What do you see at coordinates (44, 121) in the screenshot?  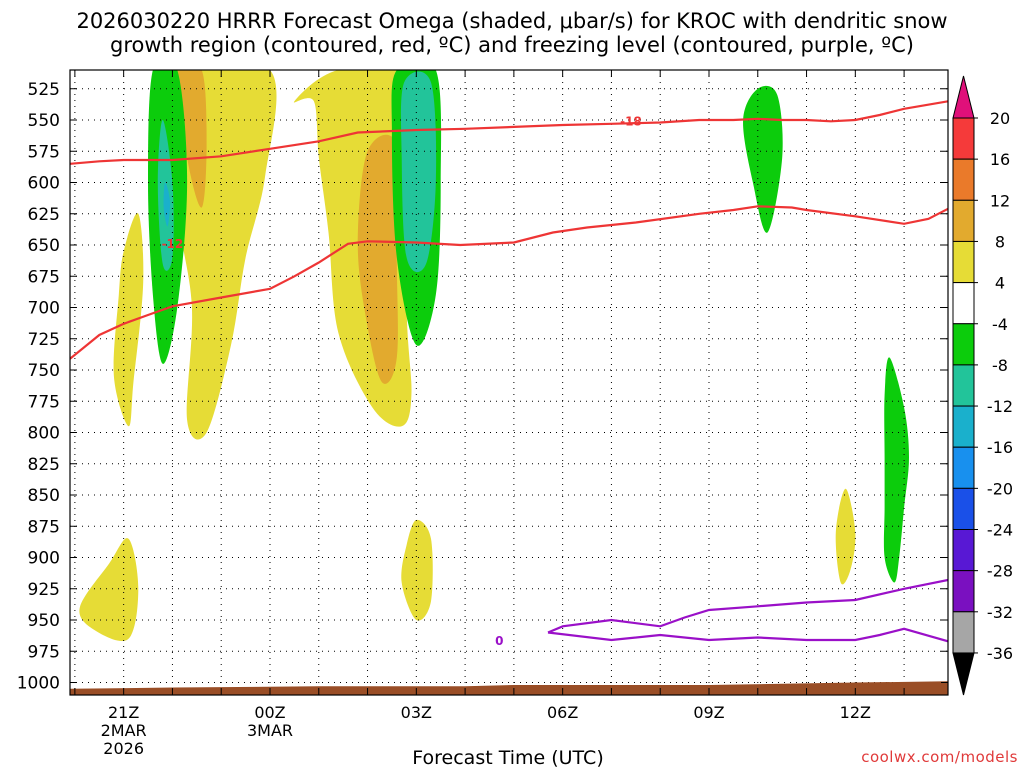 I see `y-tick-label: 550` at bounding box center [44, 121].